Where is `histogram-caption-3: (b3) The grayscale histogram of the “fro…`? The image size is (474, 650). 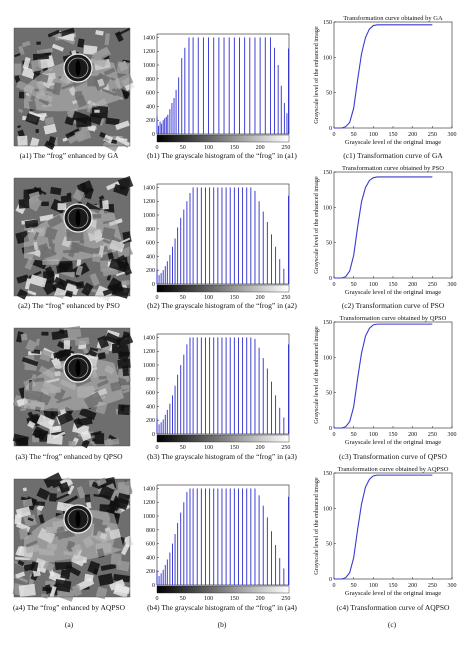
histogram-caption-3: (b3) The grayscale histogram of the “fro… is located at coordinates (222, 456).